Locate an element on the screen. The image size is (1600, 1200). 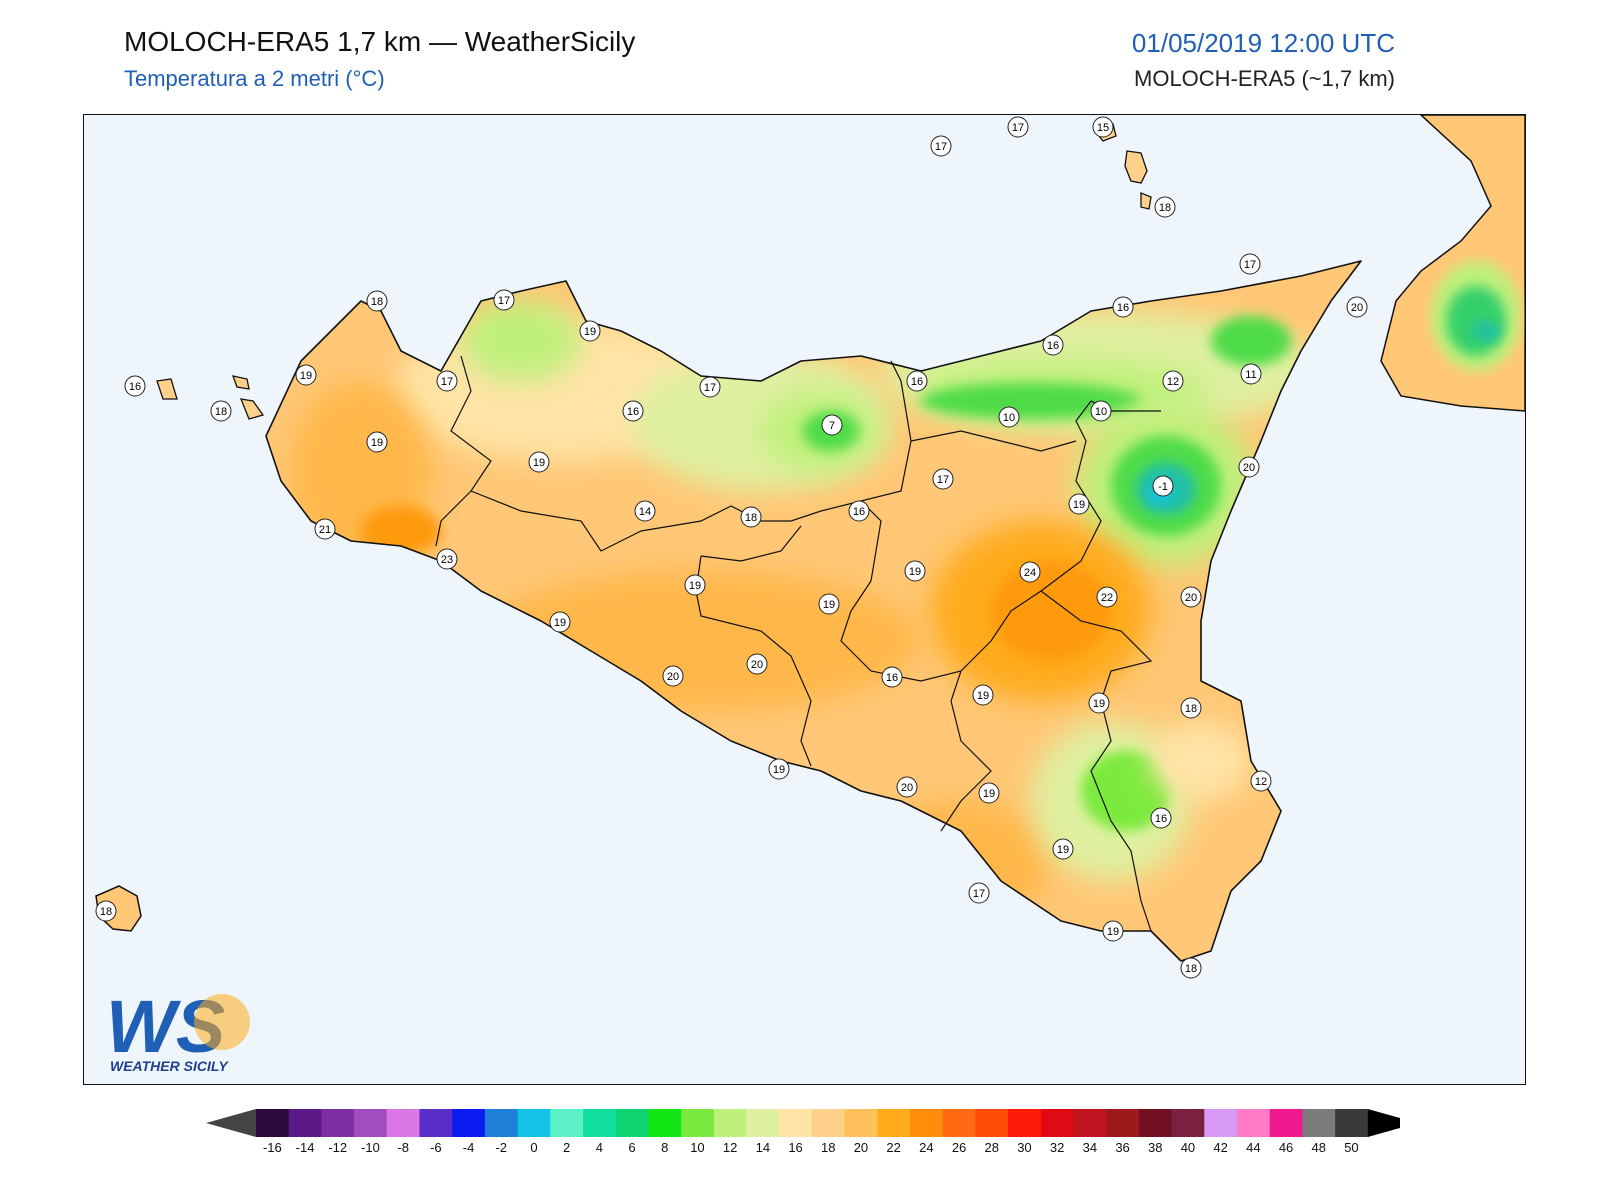
colorbar-label: -8 is located at coordinates (403, 1147).